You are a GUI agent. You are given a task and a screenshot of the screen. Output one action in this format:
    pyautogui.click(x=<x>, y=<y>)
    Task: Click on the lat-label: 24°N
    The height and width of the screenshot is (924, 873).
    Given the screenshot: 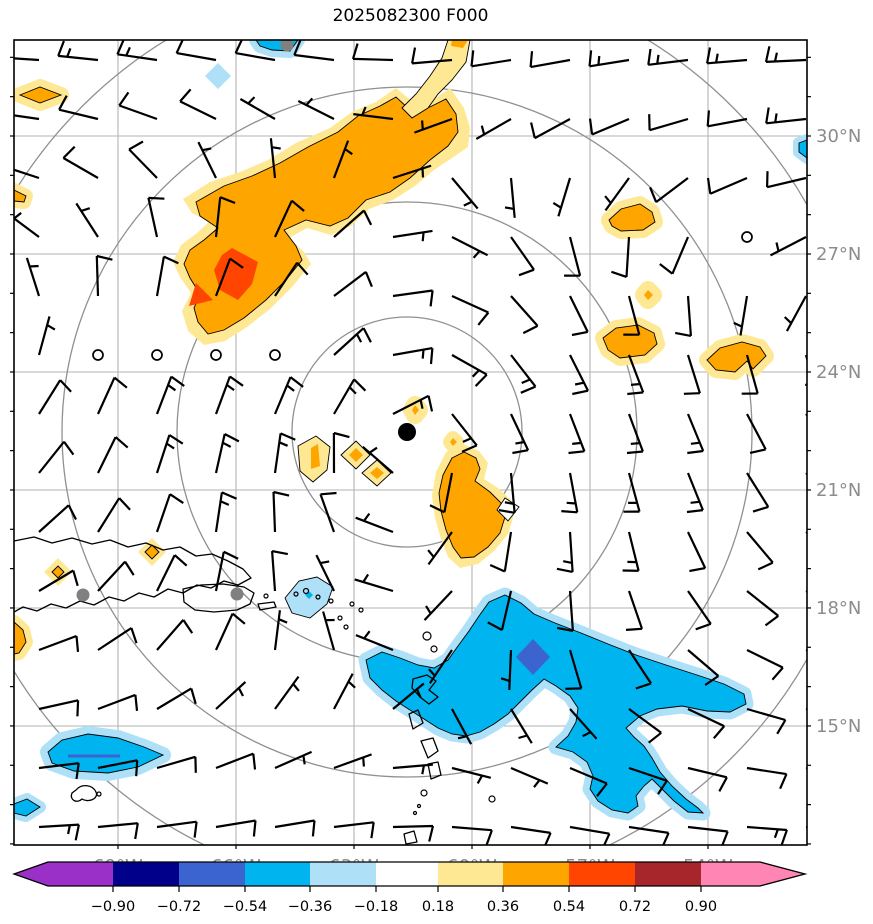 What is the action you would take?
    pyautogui.click(x=838, y=372)
    